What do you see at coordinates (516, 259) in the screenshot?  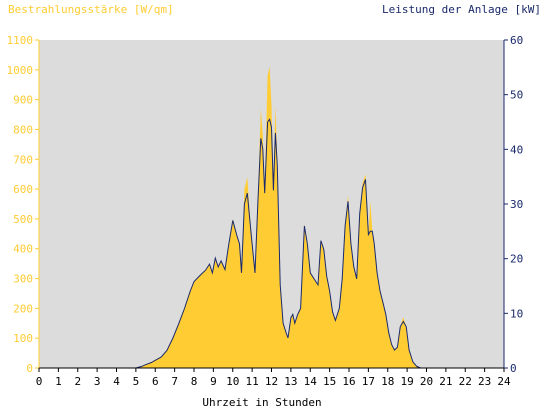 I see `right-tick-label: 20` at bounding box center [516, 259].